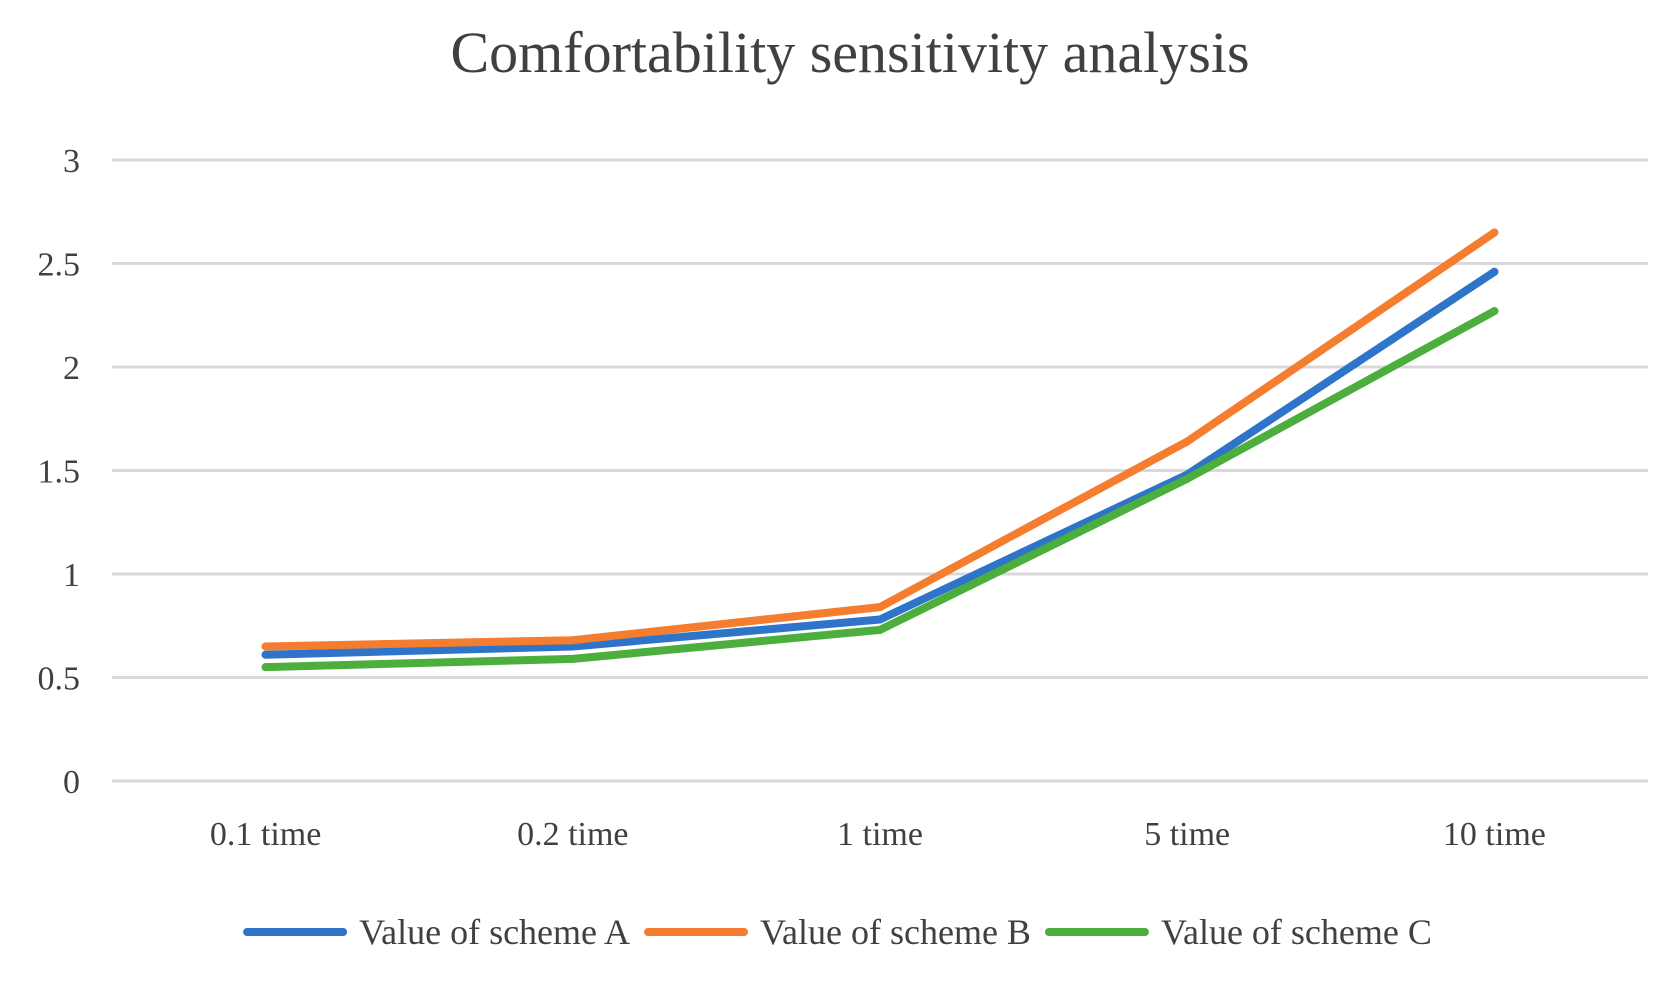 Image resolution: width=1675 pixels, height=988 pixels. What do you see at coordinates (71, 368) in the screenshot?
I see `y-tick-label: 2` at bounding box center [71, 368].